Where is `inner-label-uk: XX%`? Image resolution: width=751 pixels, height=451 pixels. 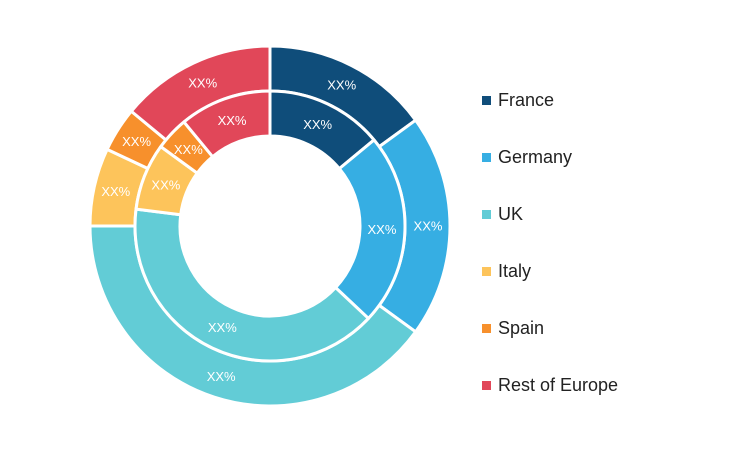
inner-label-uk: XX% is located at coordinates (222, 327).